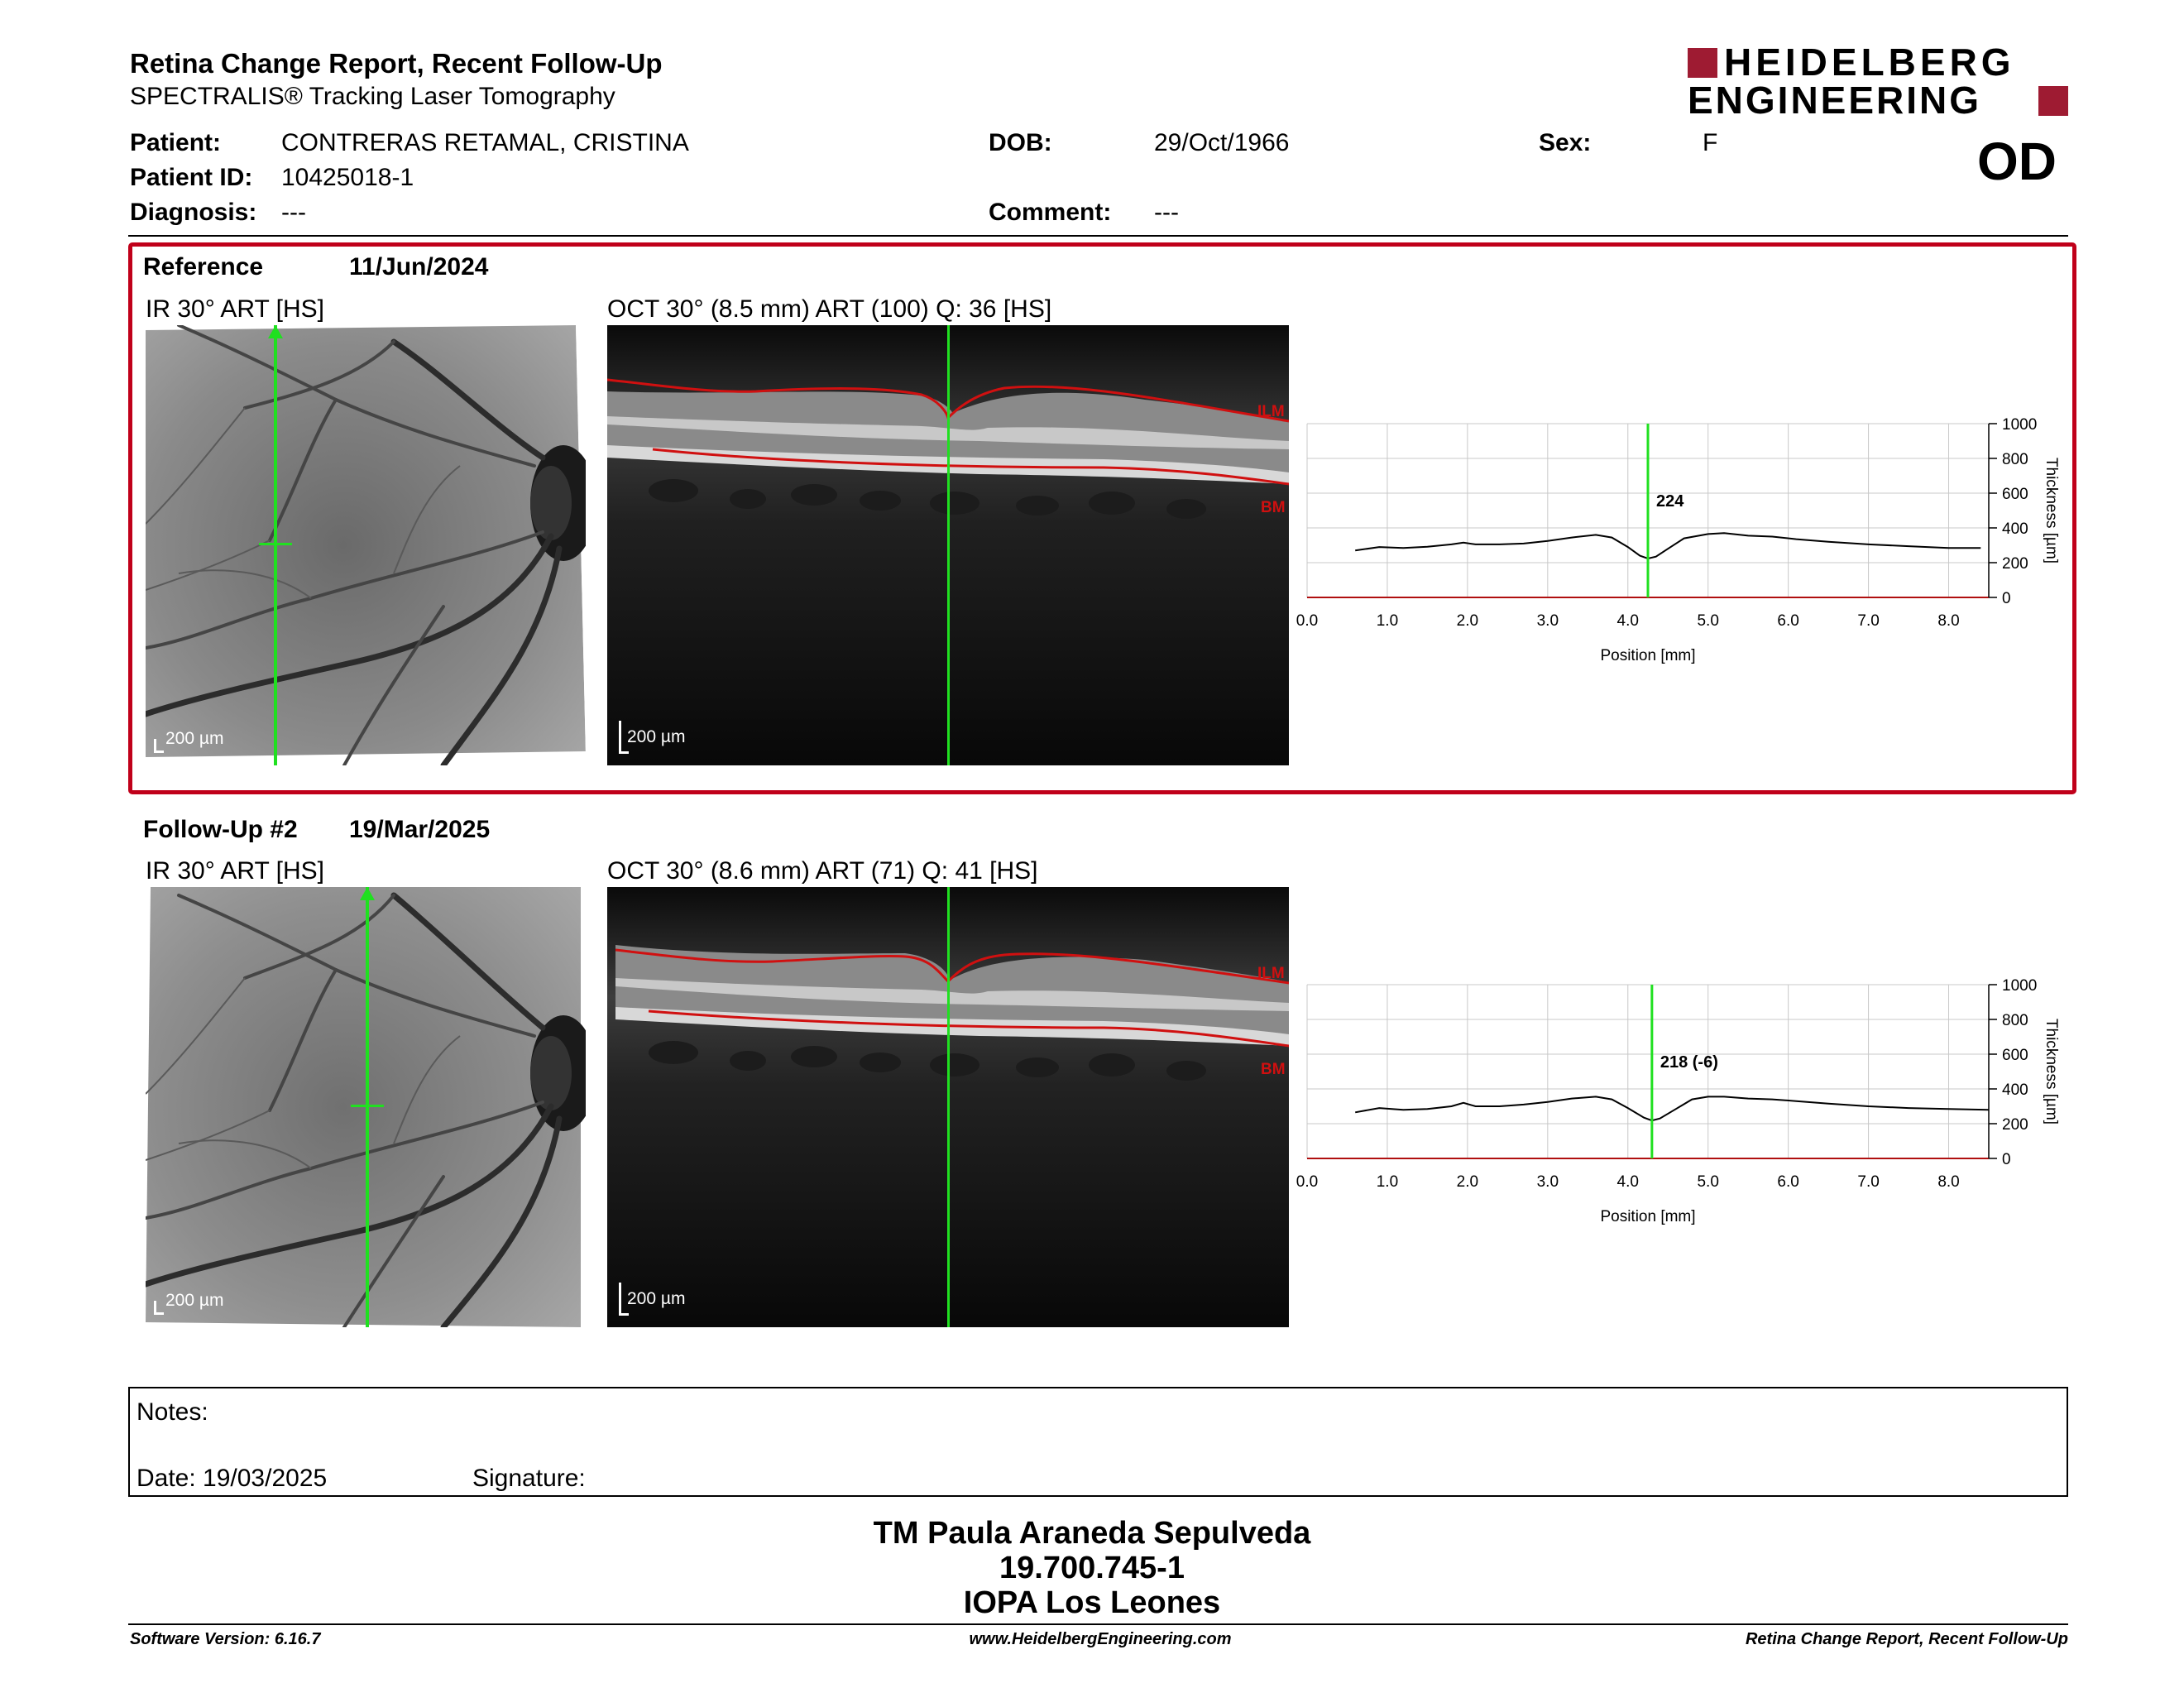  I want to click on notes-label: Notes:, so click(172, 1412).